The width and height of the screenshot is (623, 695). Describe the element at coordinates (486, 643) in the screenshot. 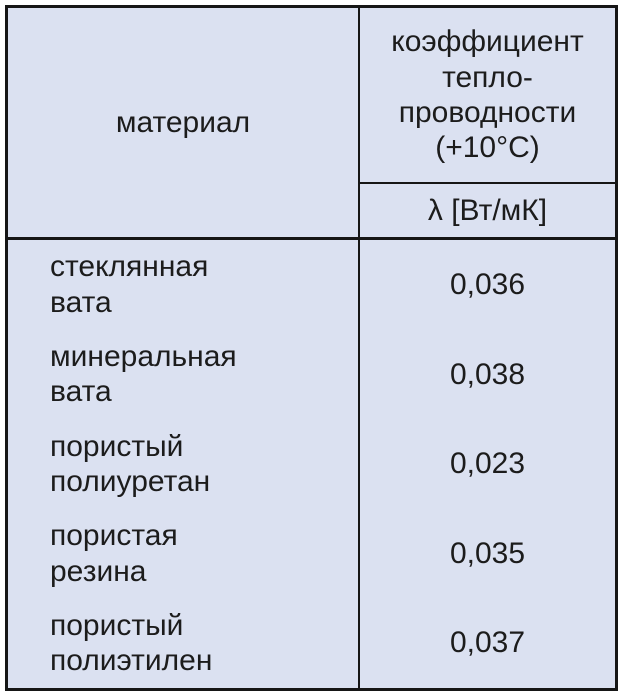

I see `table-row-value: 0,037` at that location.